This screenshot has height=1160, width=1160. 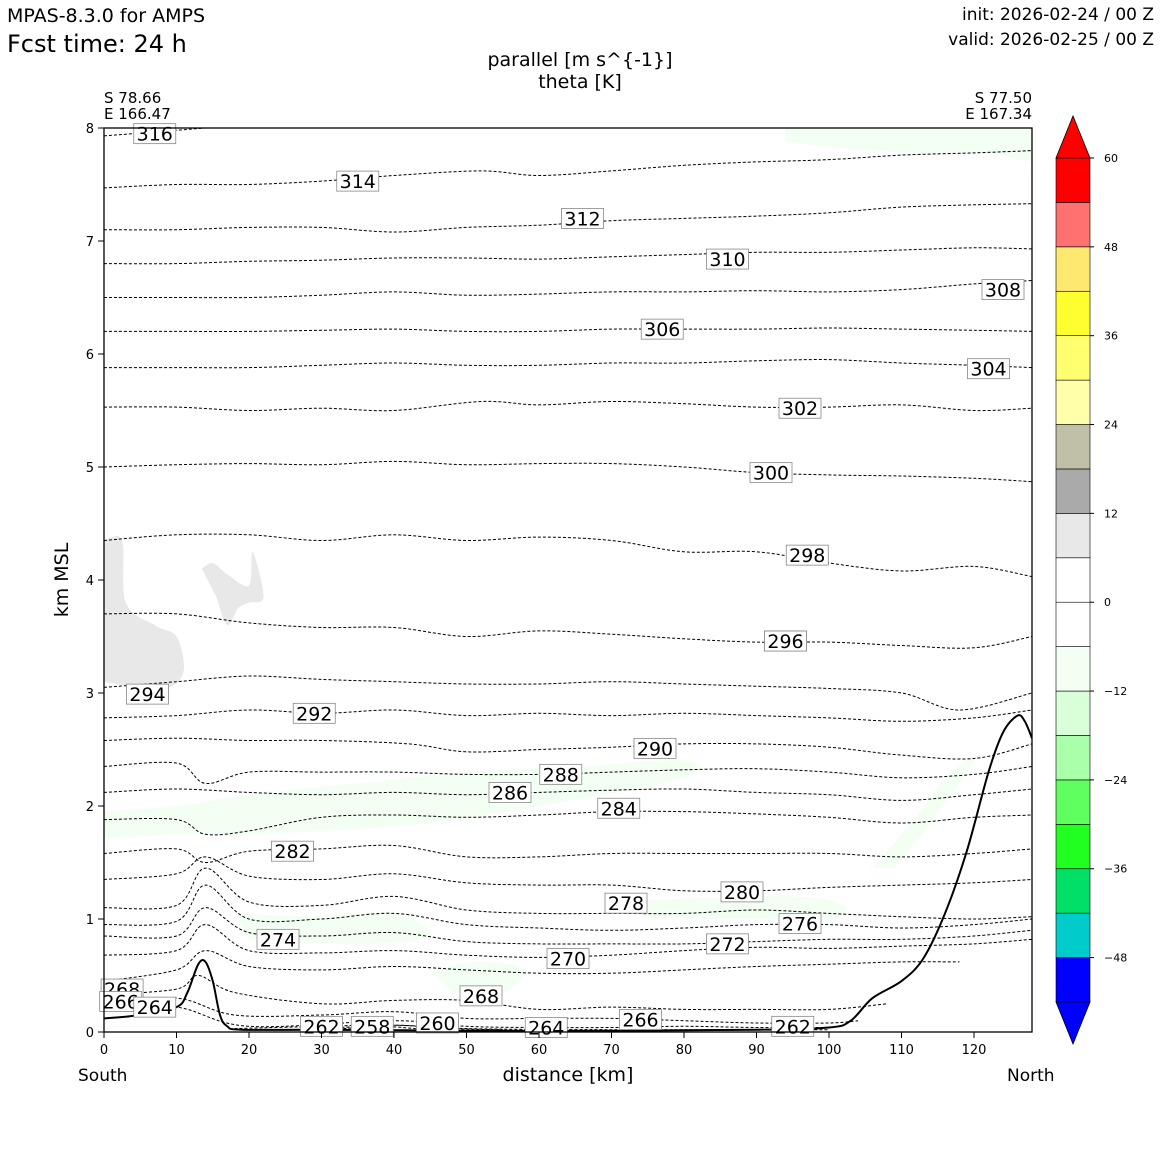 What do you see at coordinates (1111, 158) in the screenshot?
I see `colorbar-tick-label: 60` at bounding box center [1111, 158].